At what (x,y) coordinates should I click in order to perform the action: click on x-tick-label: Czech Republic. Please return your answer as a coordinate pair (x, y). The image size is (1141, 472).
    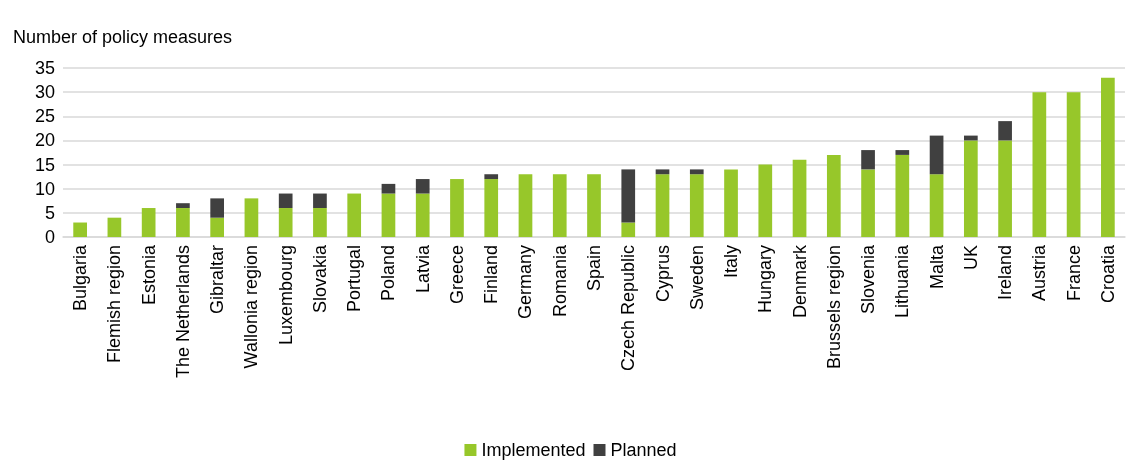
    Looking at the image, I should click on (628, 308).